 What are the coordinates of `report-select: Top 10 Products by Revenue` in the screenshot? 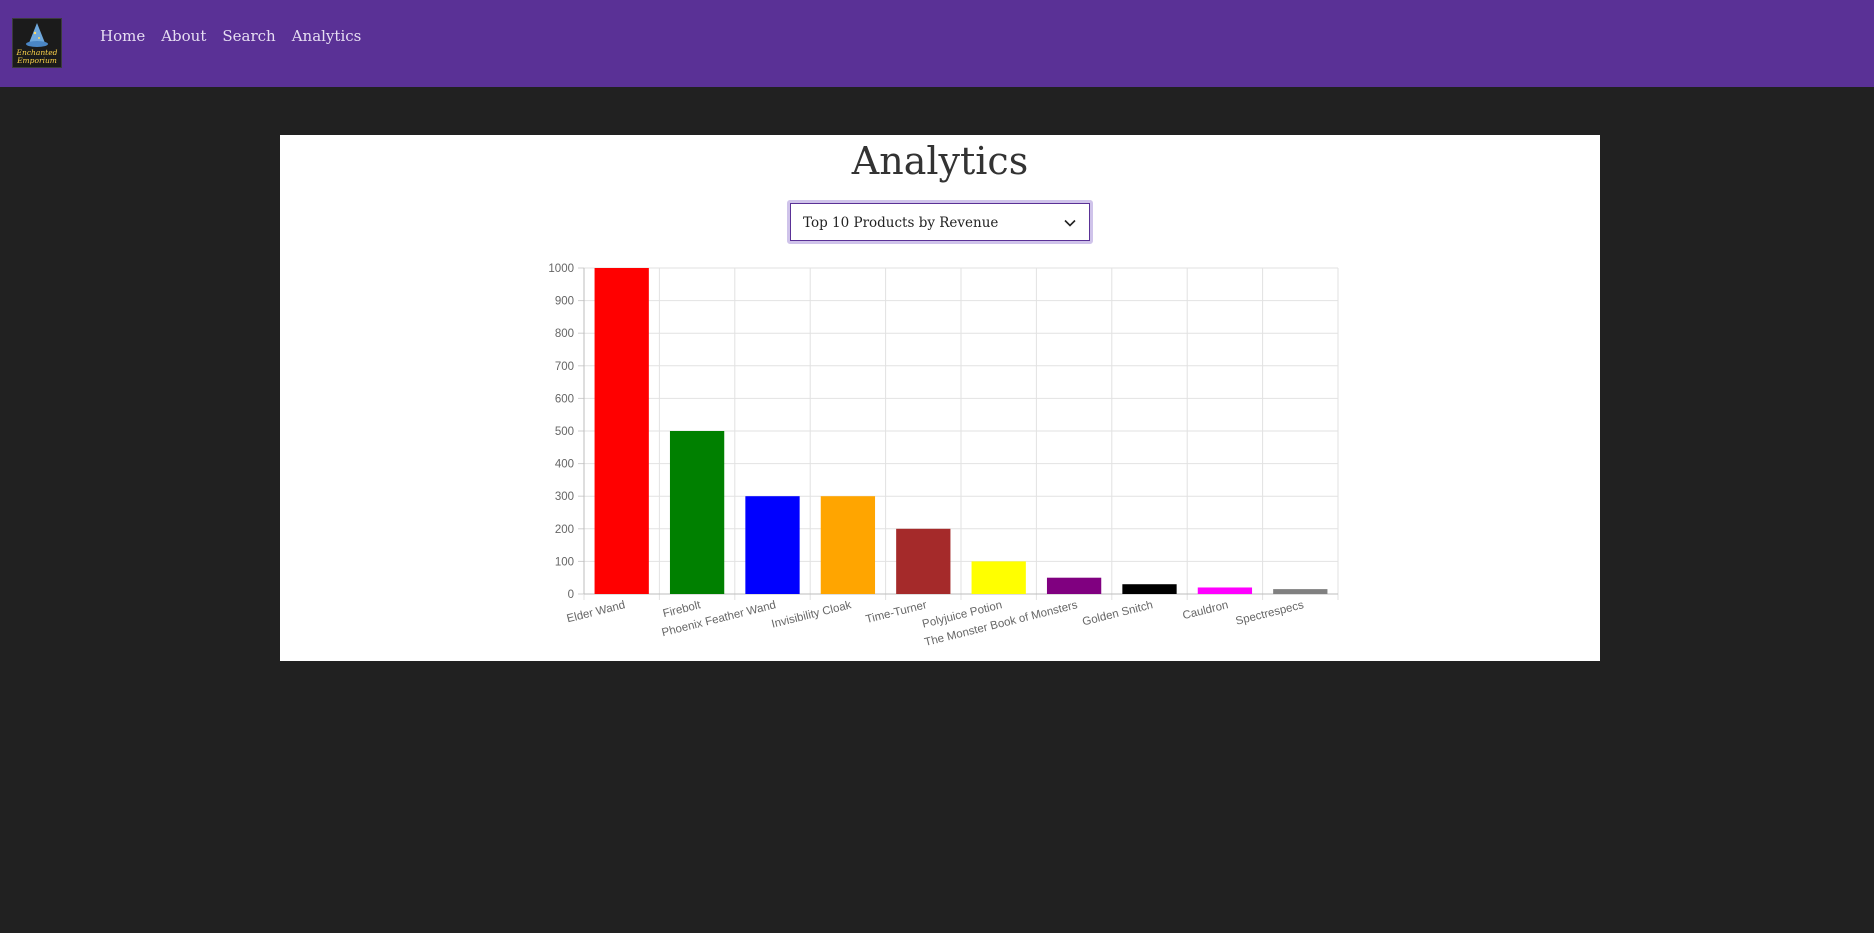 It's located at (940, 222).